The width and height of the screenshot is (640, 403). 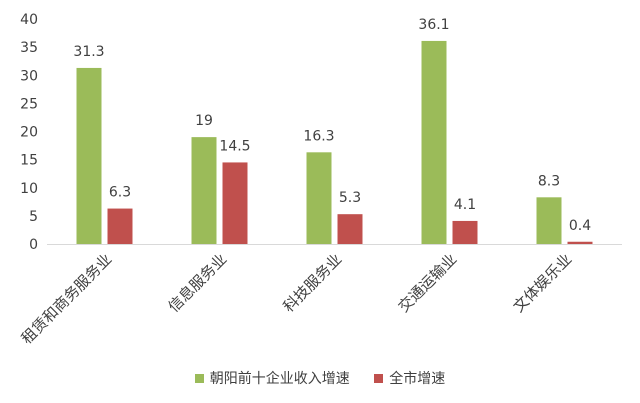 I want to click on legend-label: 朝阳前十企业收入增速, so click(x=279, y=379).